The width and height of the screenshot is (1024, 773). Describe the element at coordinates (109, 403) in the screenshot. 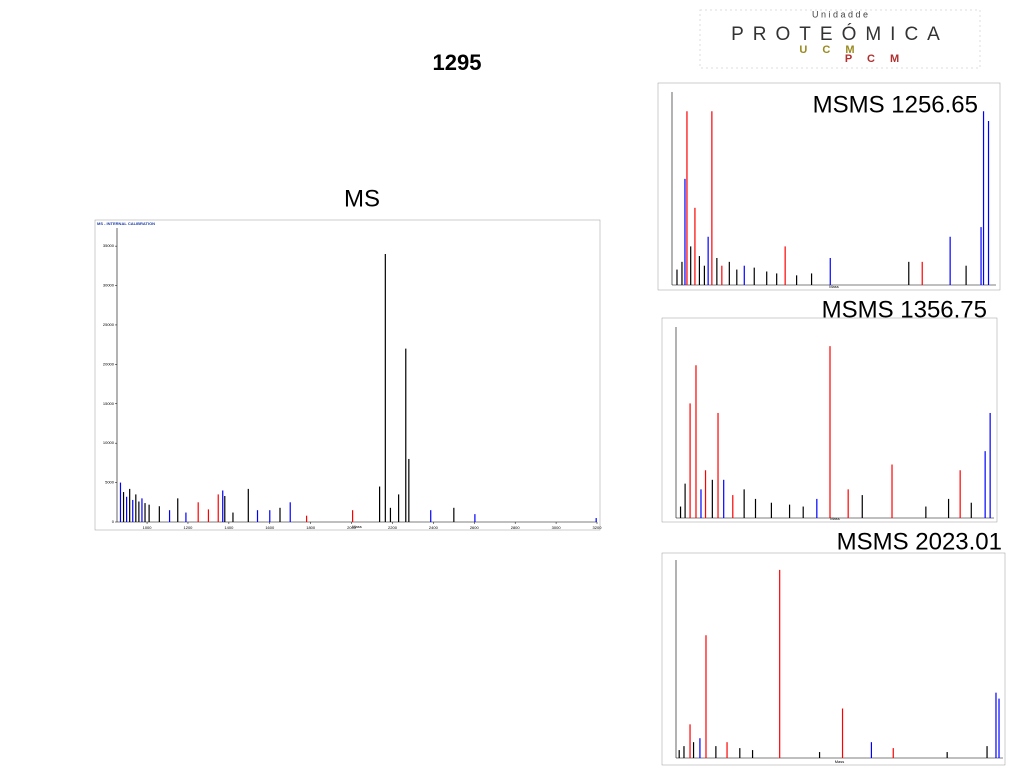

I see `y-tick-label: 15000` at that location.